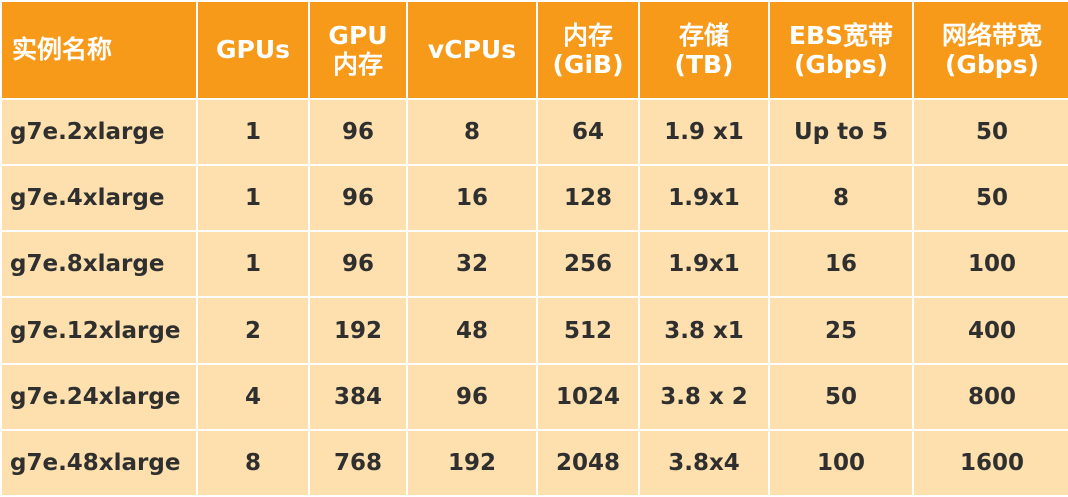 The height and width of the screenshot is (497, 1068). What do you see at coordinates (358, 330) in the screenshot?
I see `cell-gpu-memory: 192` at bounding box center [358, 330].